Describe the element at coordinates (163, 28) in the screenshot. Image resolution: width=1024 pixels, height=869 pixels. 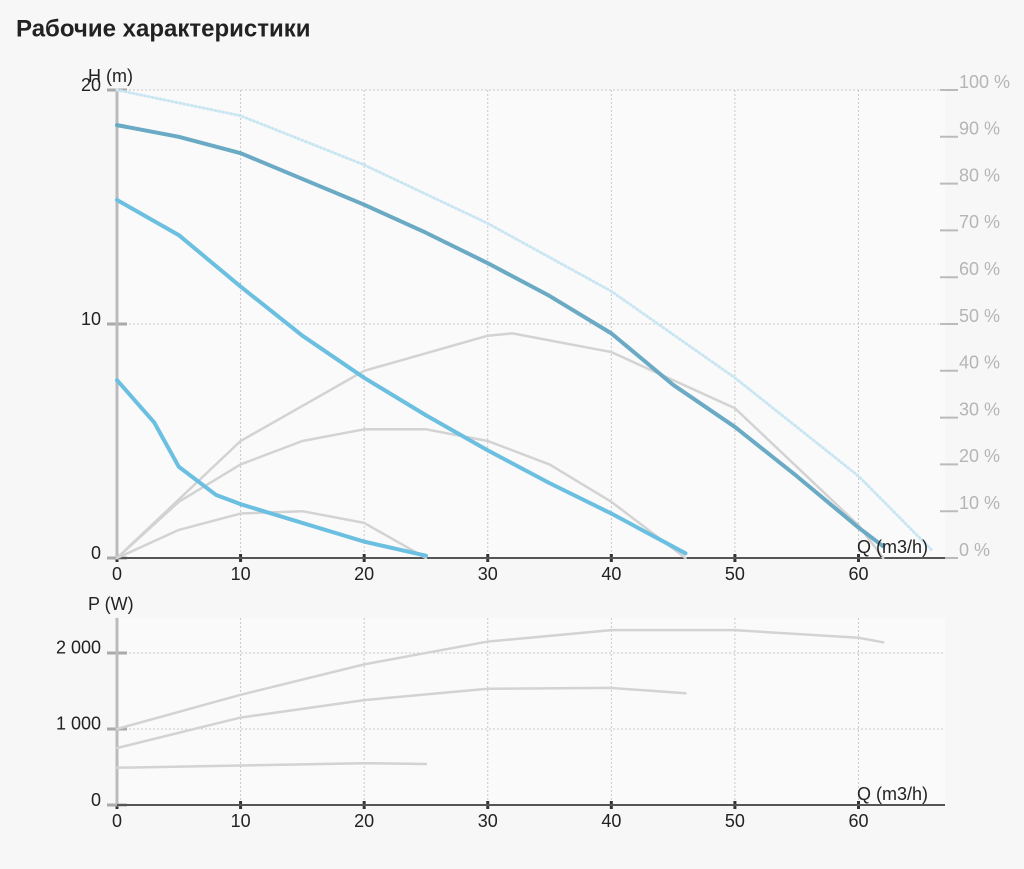
I see `page-title: Рабочие характеристики` at that location.